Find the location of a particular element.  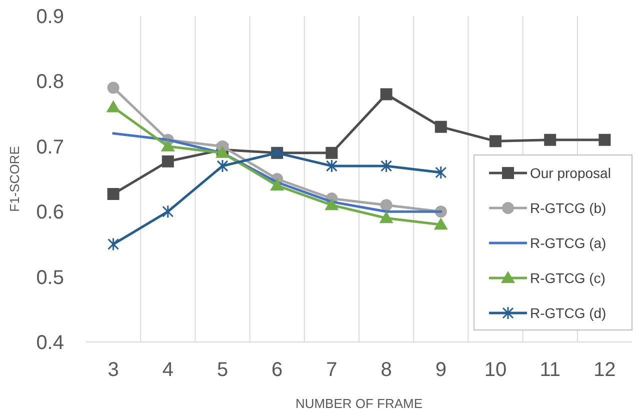

x-tick-label: 6 is located at coordinates (277, 370).